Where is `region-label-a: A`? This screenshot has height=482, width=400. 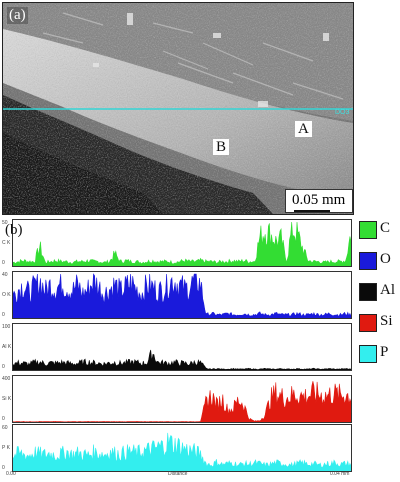
region-label-a: A is located at coordinates (303, 129).